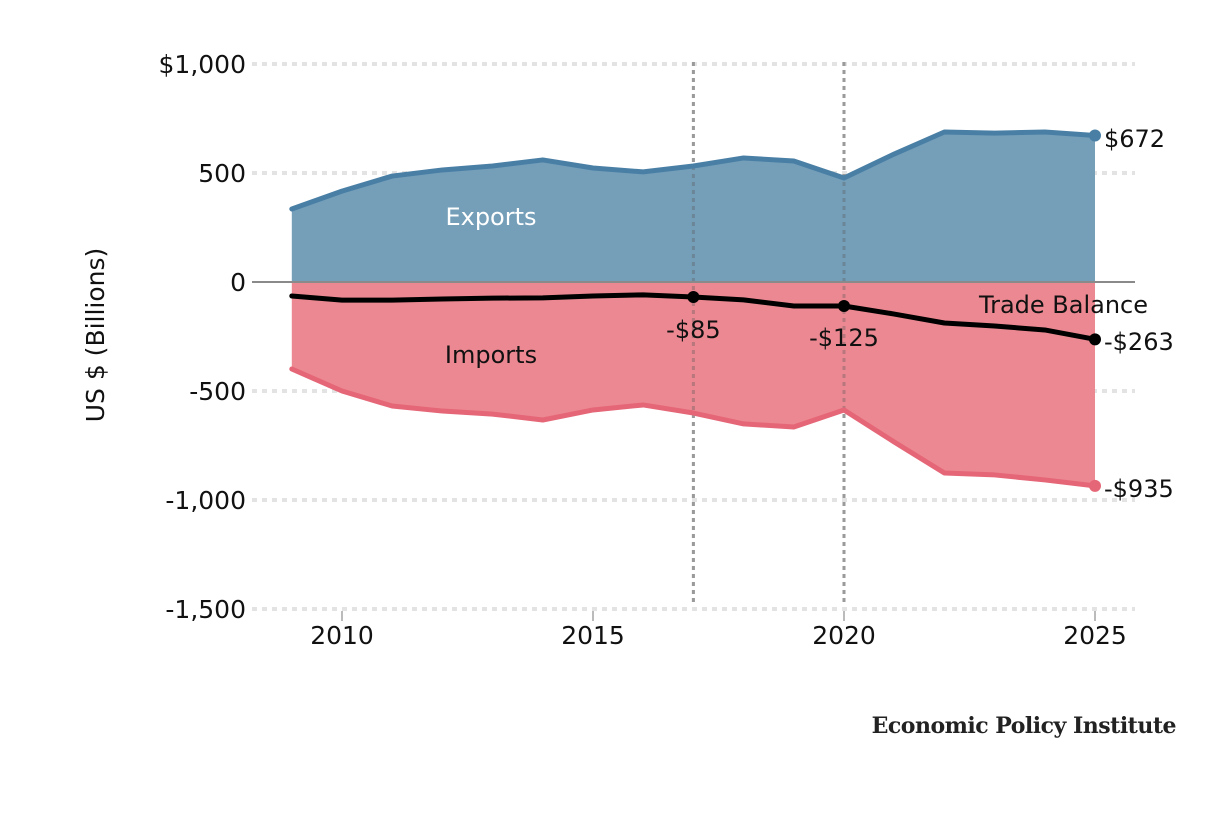 The image size is (1216, 821). What do you see at coordinates (844, 635) in the screenshot?
I see `x-tick-label: 2020` at bounding box center [844, 635].